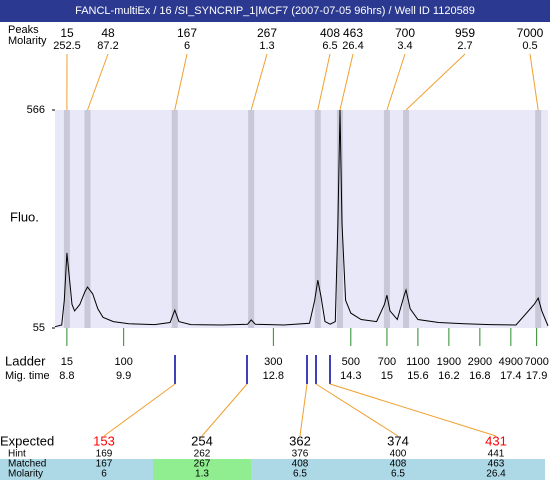 Image resolution: width=550 pixels, height=480 pixels. What do you see at coordinates (123, 362) in the screenshot?
I see `ladder-size: 100` at bounding box center [123, 362].